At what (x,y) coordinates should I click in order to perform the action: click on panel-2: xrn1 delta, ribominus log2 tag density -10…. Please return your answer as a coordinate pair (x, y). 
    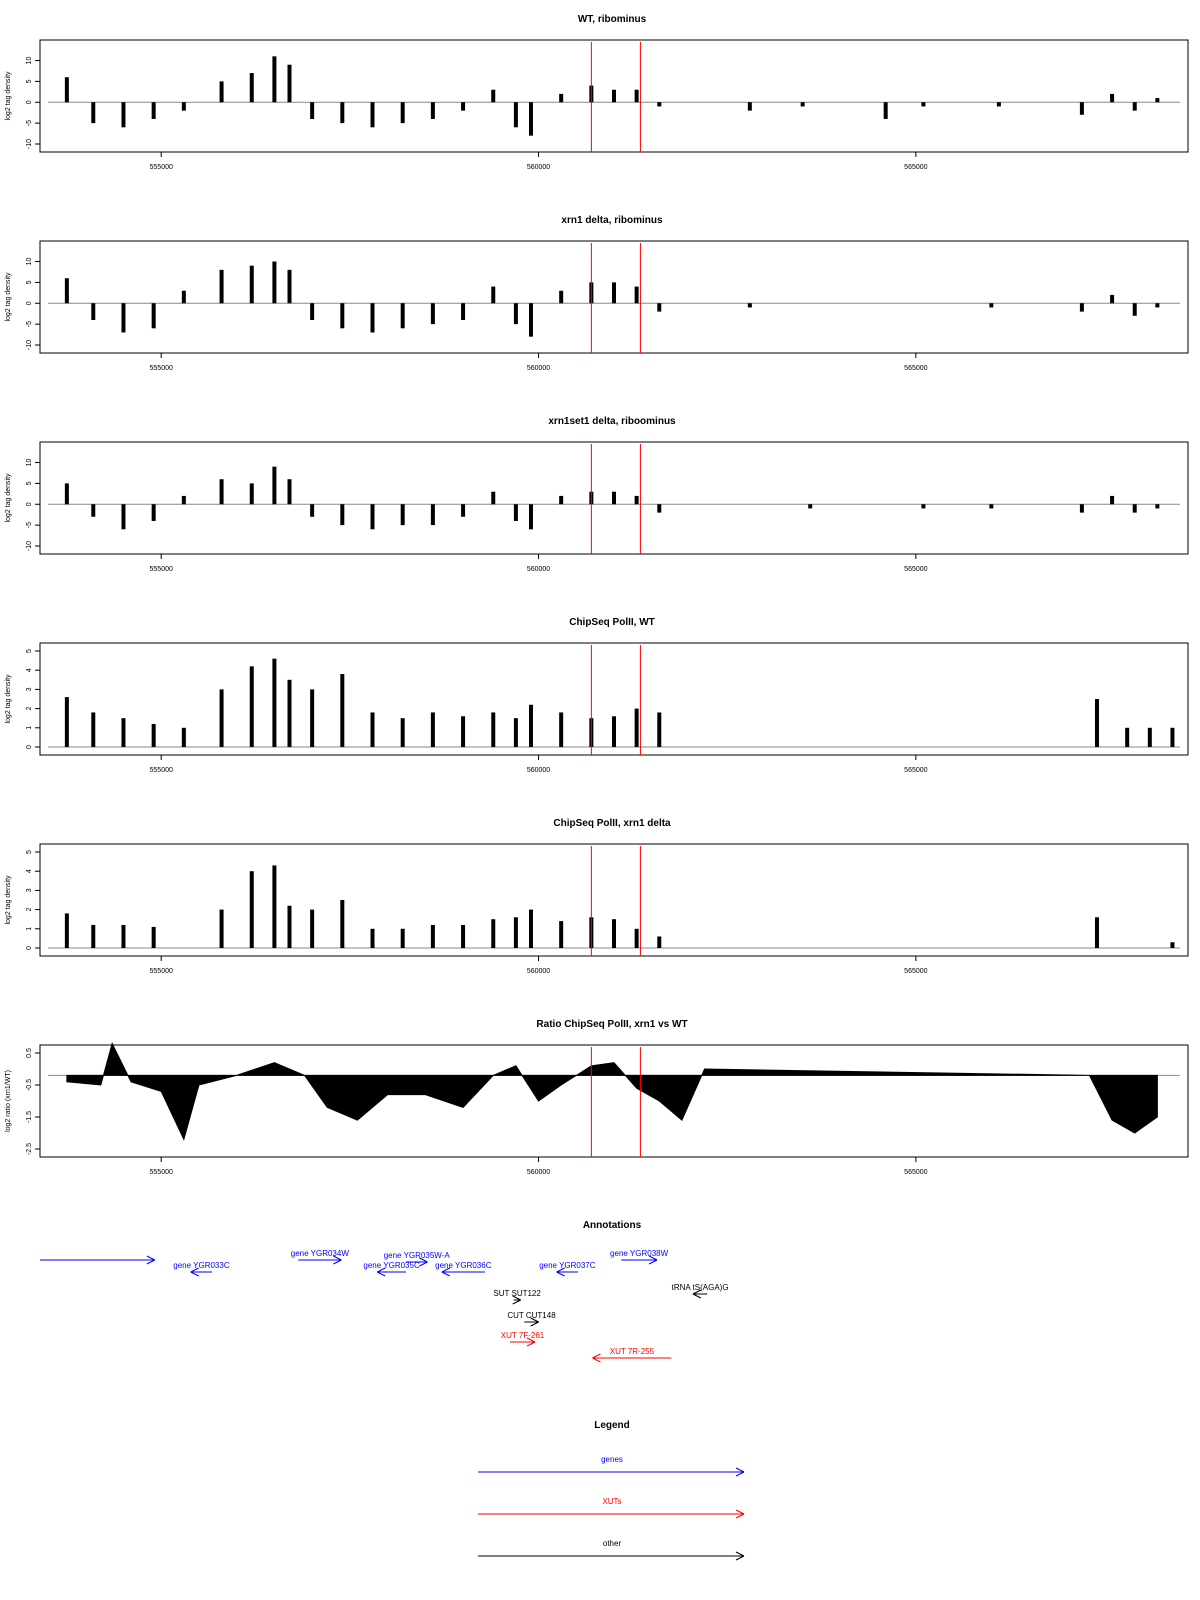
    Looking at the image, I should click on (597, 293).